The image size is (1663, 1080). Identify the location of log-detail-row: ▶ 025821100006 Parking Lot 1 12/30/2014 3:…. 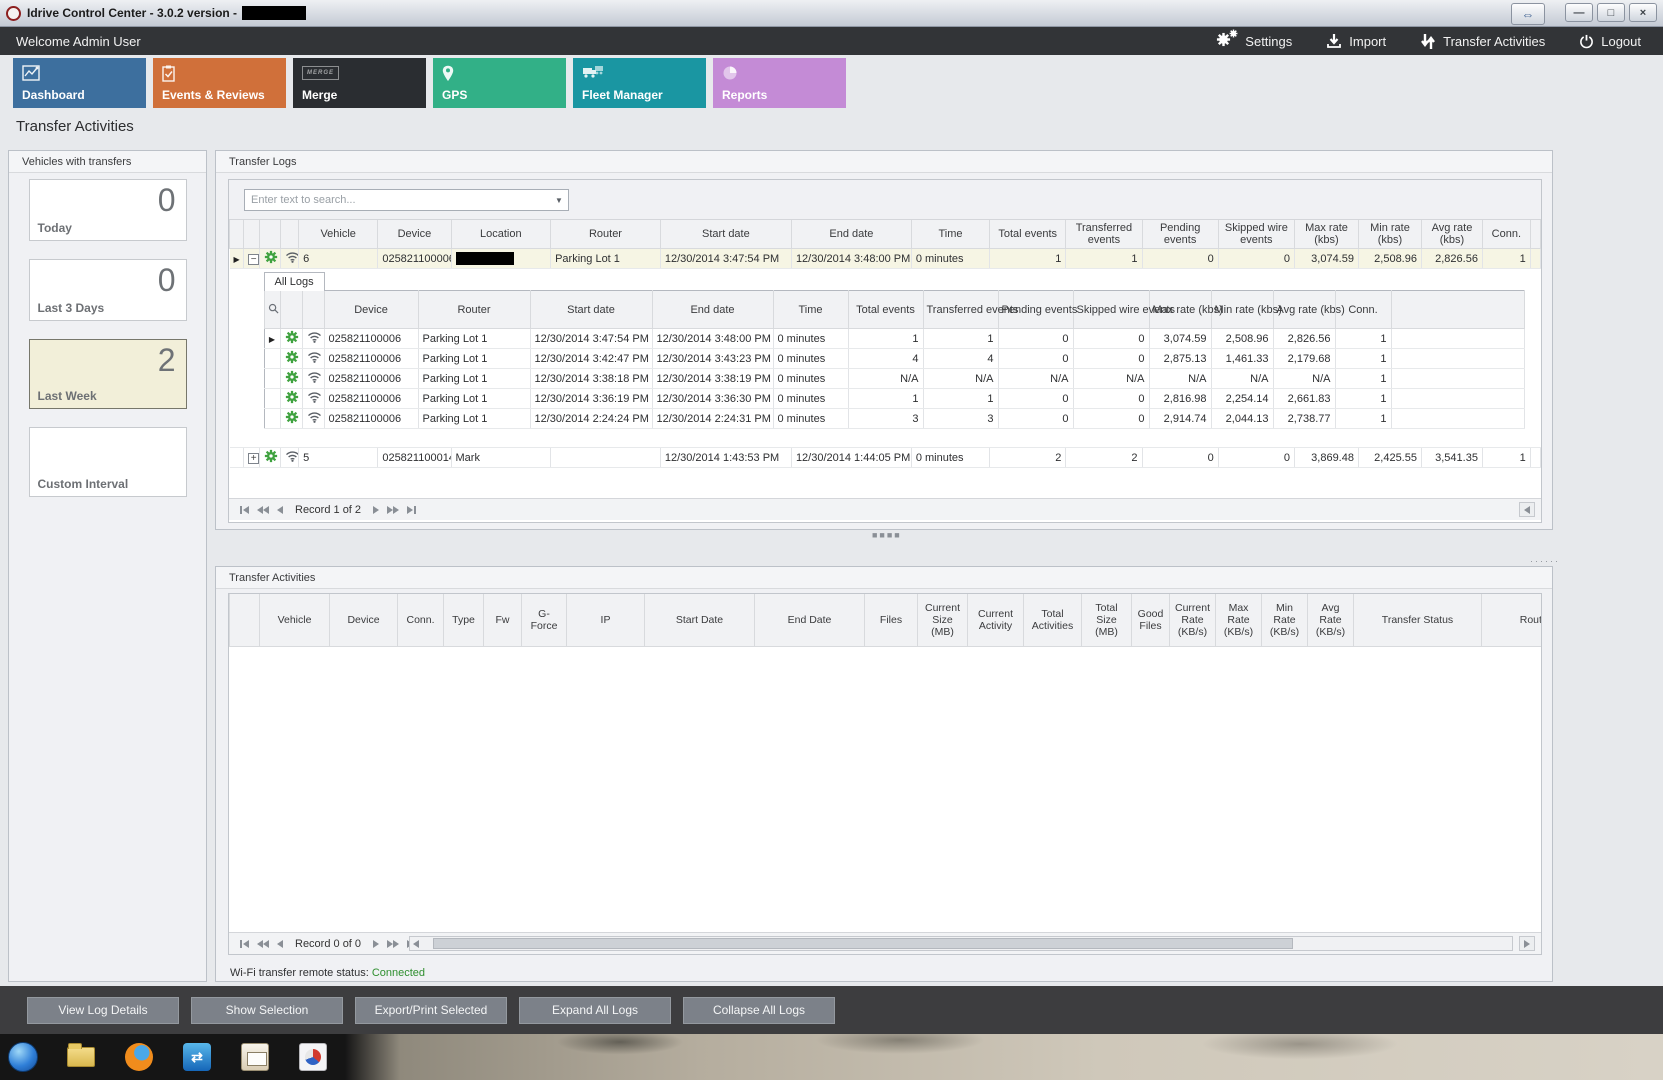
(894, 338).